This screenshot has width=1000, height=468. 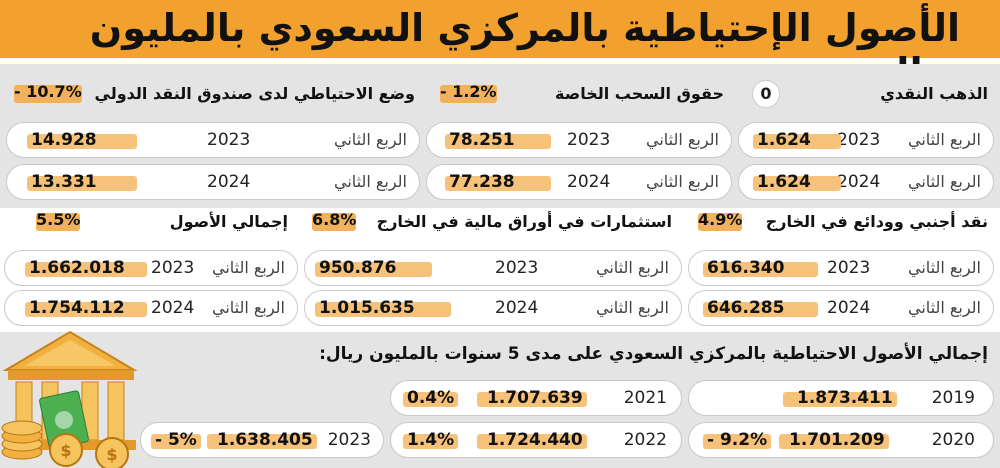 What do you see at coordinates (334, 220) in the screenshot?
I see `securities-change: 6.8%` at bounding box center [334, 220].